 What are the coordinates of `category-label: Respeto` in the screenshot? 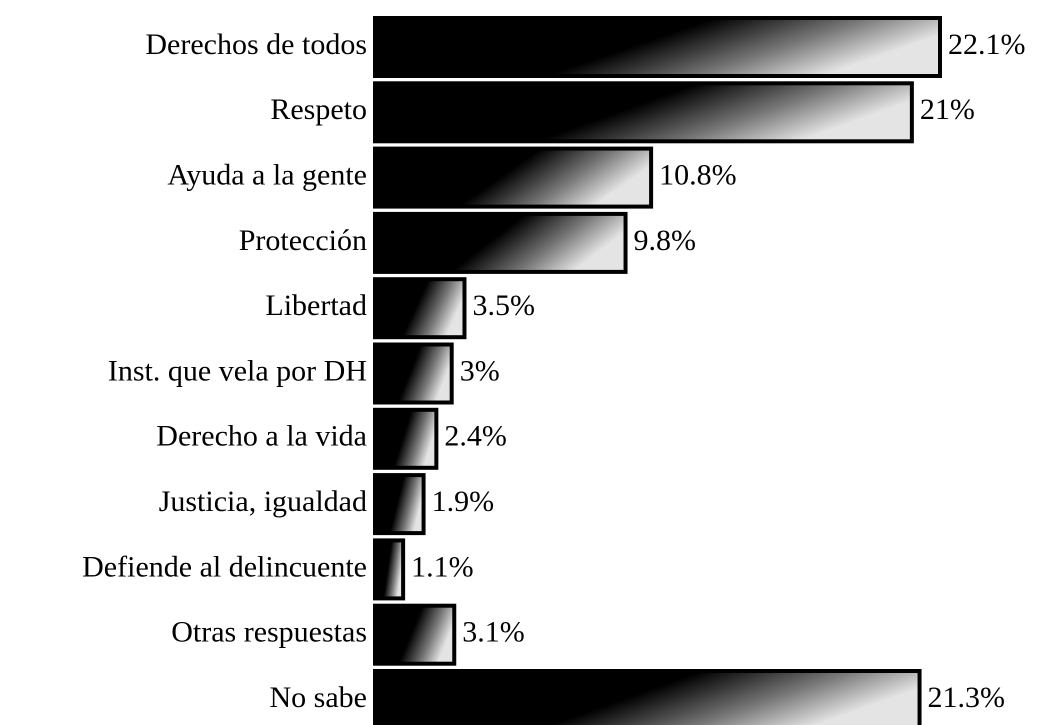 It's located at (318, 109).